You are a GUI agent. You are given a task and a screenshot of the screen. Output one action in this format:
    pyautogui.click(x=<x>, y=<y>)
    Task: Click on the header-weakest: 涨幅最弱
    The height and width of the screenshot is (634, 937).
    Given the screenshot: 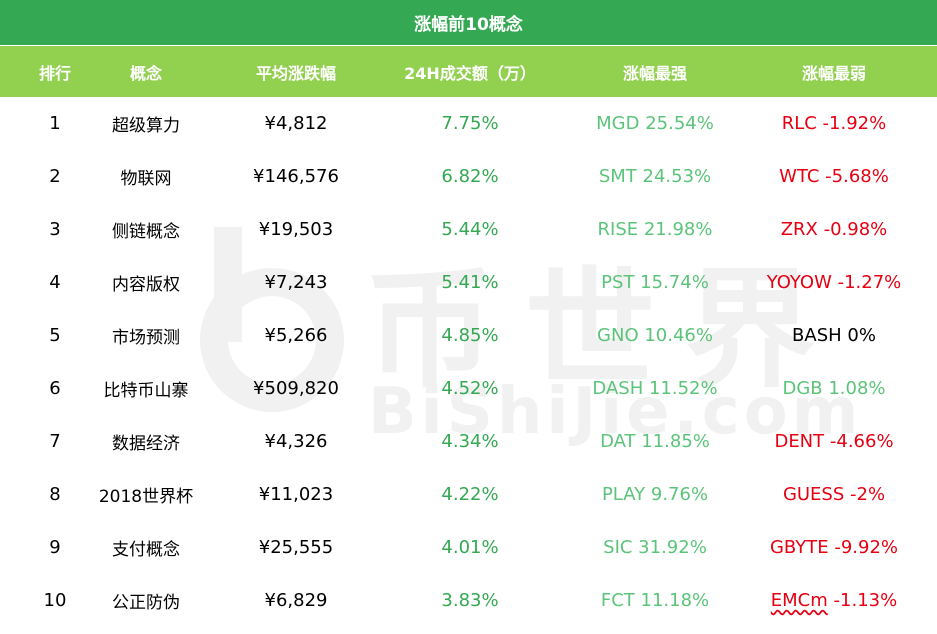 What is the action you would take?
    pyautogui.click(x=833, y=73)
    